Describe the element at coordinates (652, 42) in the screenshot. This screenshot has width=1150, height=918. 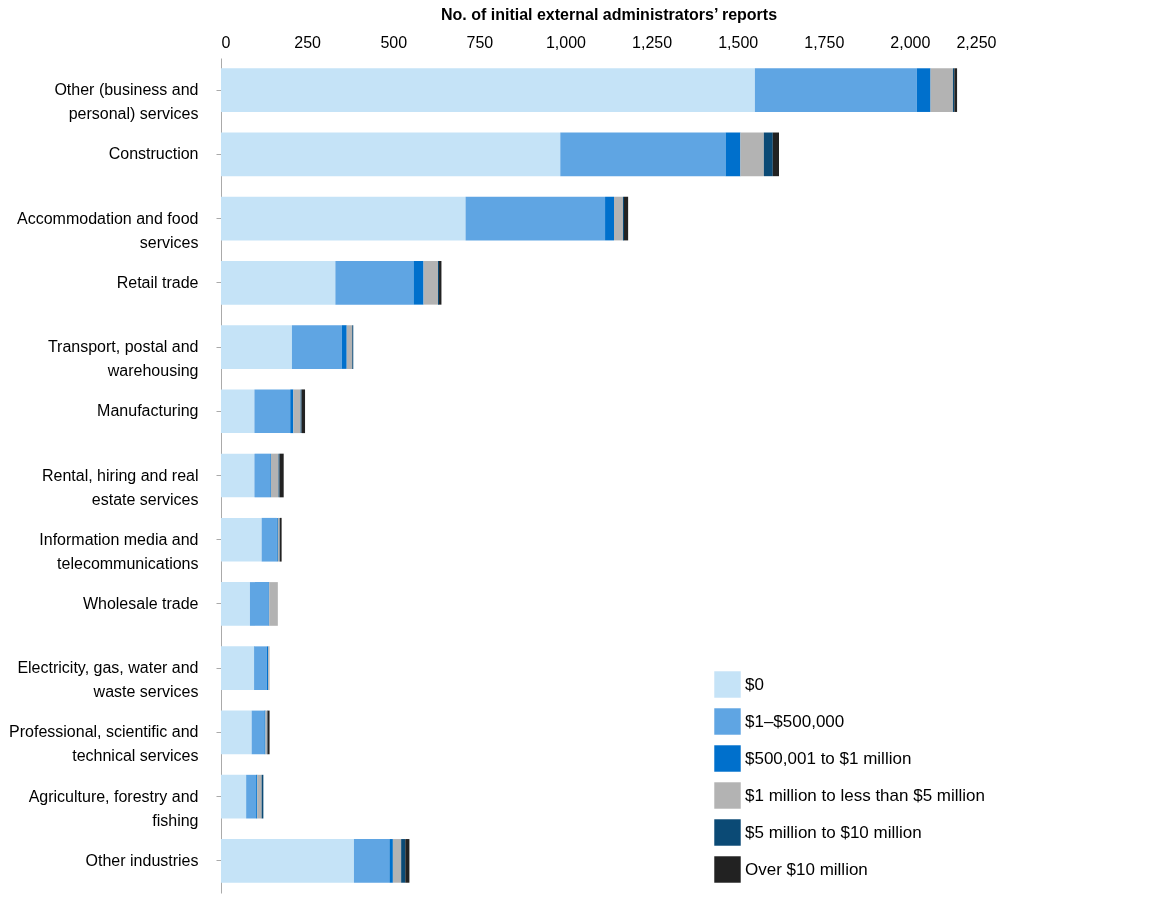
I see `x-tick-label: 1,250` at that location.